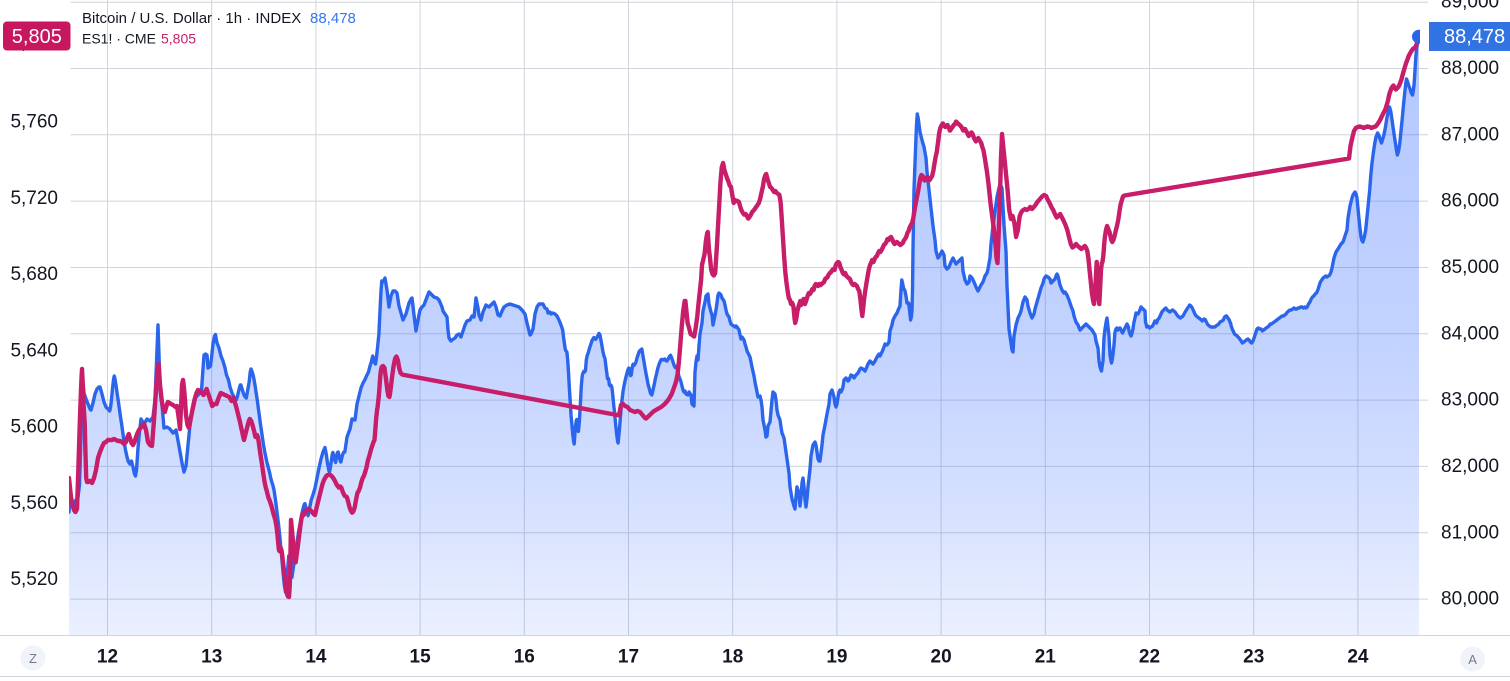 The height and width of the screenshot is (681, 1510). What do you see at coordinates (34, 198) in the screenshot?
I see `svg-text: 5,720` at bounding box center [34, 198].